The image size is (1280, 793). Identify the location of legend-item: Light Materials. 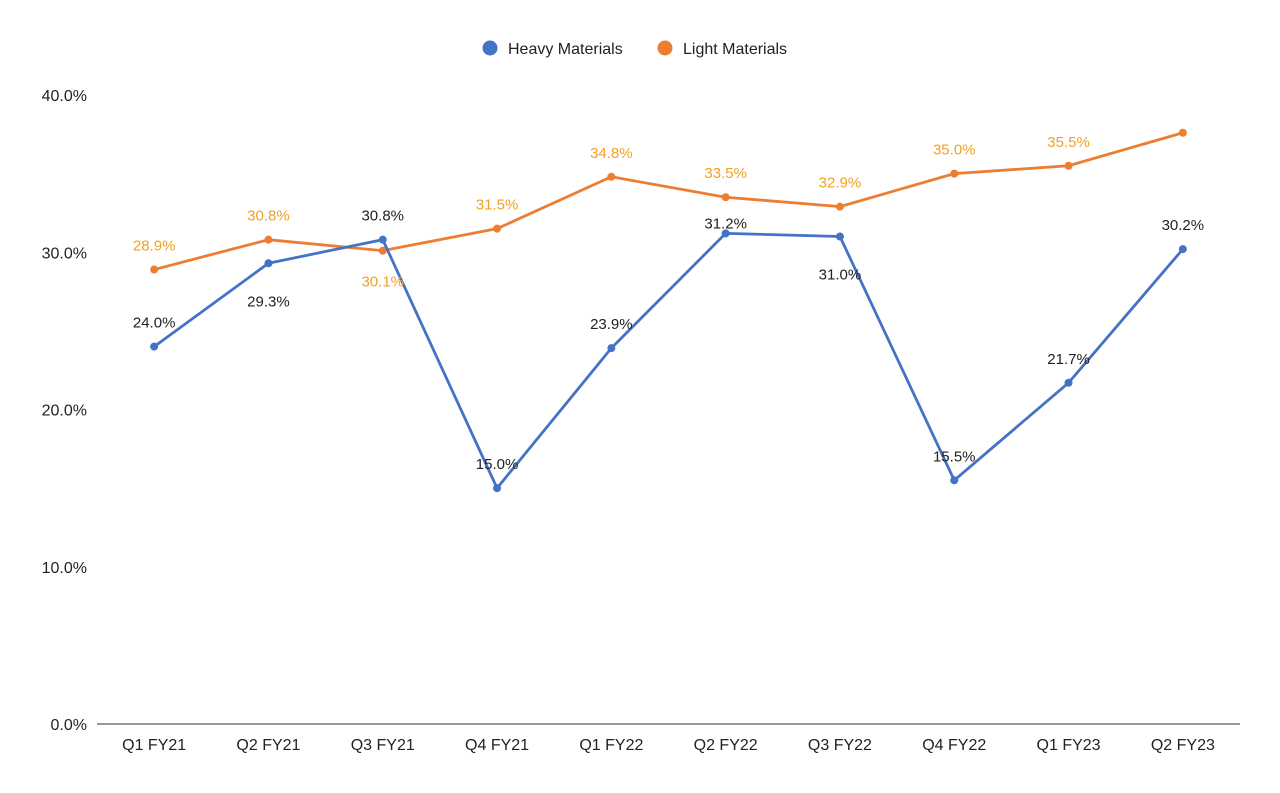
(722, 49).